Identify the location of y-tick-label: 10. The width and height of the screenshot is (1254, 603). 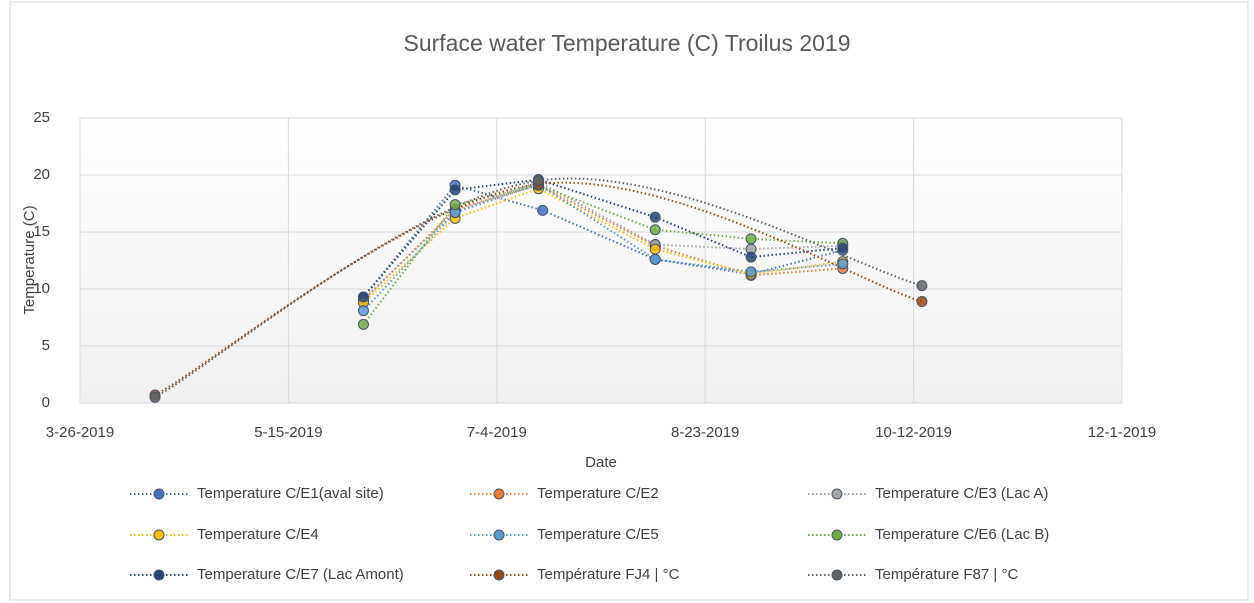
(41, 288).